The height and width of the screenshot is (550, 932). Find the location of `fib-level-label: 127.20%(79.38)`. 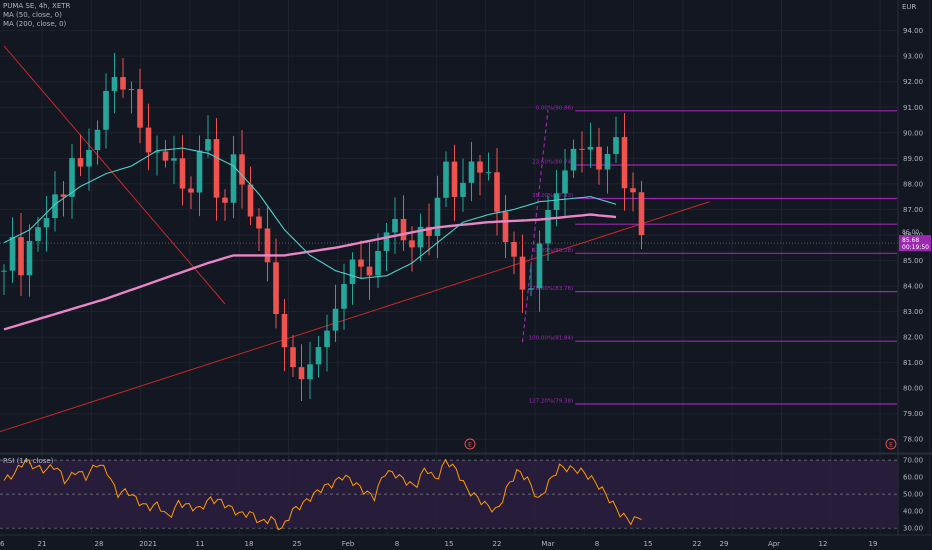

fib-level-label: 127.20%(79.38) is located at coordinates (551, 401).